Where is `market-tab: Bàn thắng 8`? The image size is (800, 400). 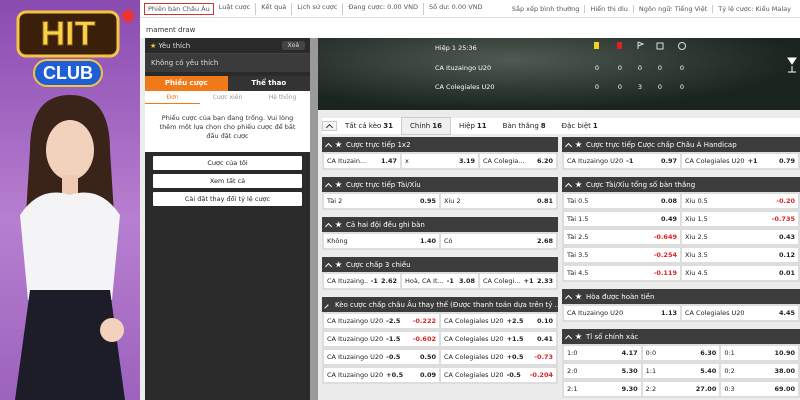 market-tab: Bàn thắng 8 is located at coordinates (524, 126).